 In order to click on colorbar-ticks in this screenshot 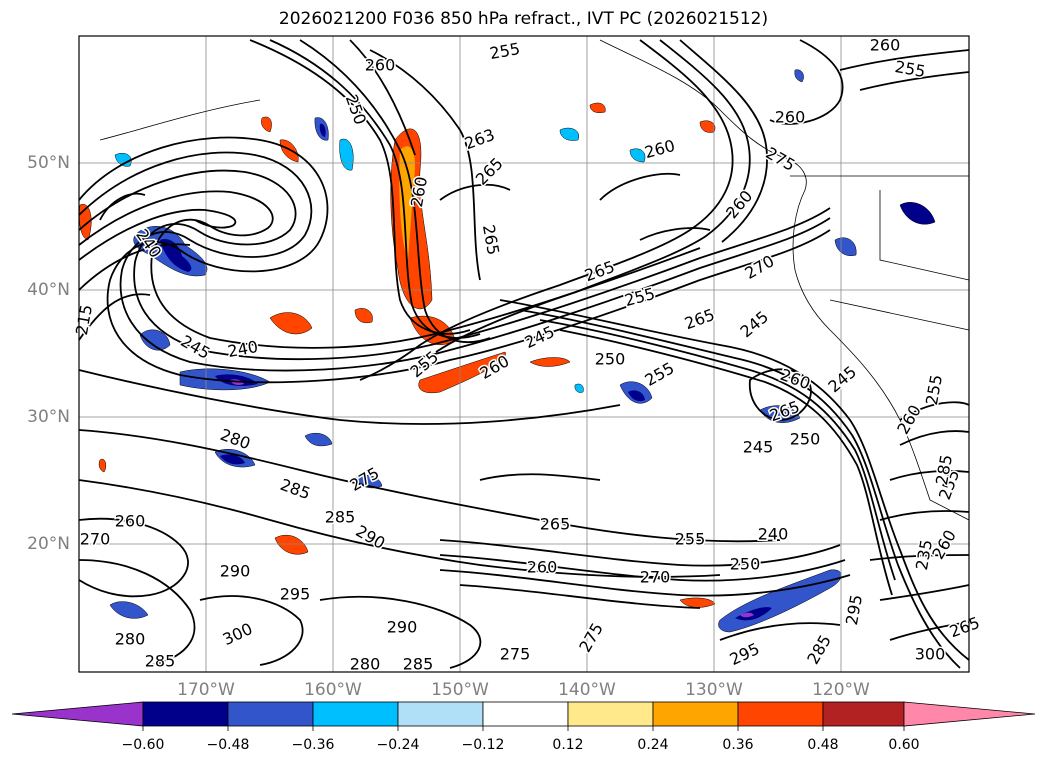, I will do `click(523, 728)`.